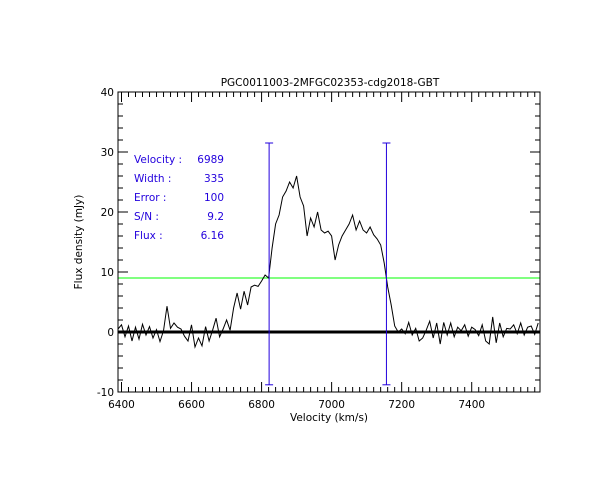 The image size is (612, 500). Describe the element at coordinates (148, 236) in the screenshot. I see `annotation-label: Flux :` at that location.